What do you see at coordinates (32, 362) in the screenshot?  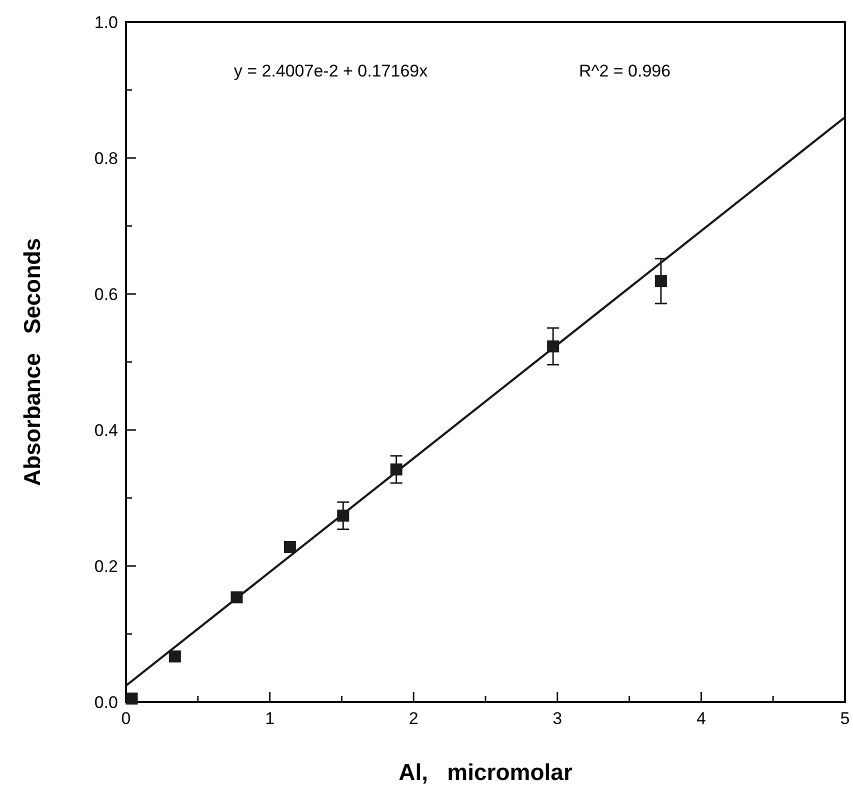 I see `y-axis-title: Absorbance Seconds` at bounding box center [32, 362].